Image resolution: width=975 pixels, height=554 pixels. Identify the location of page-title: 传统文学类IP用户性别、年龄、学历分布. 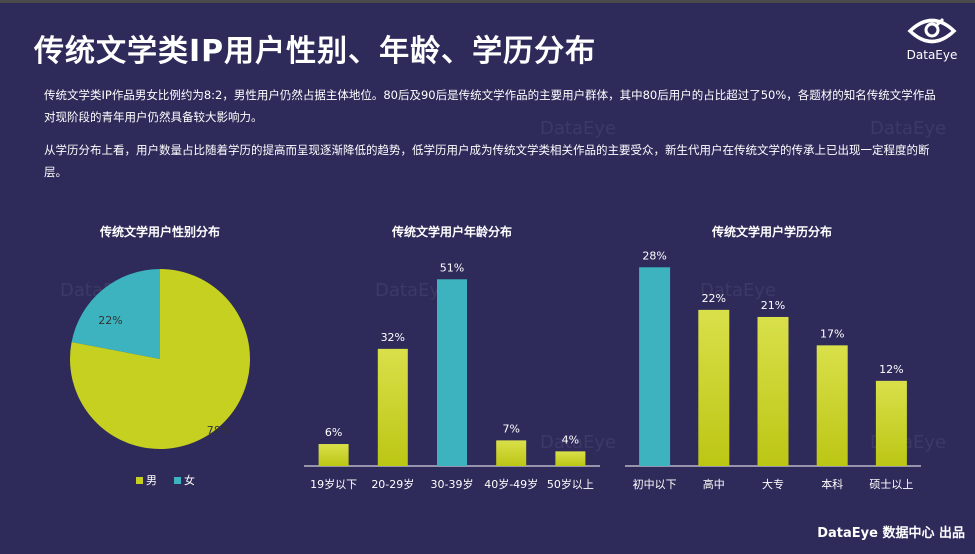
(315, 51).